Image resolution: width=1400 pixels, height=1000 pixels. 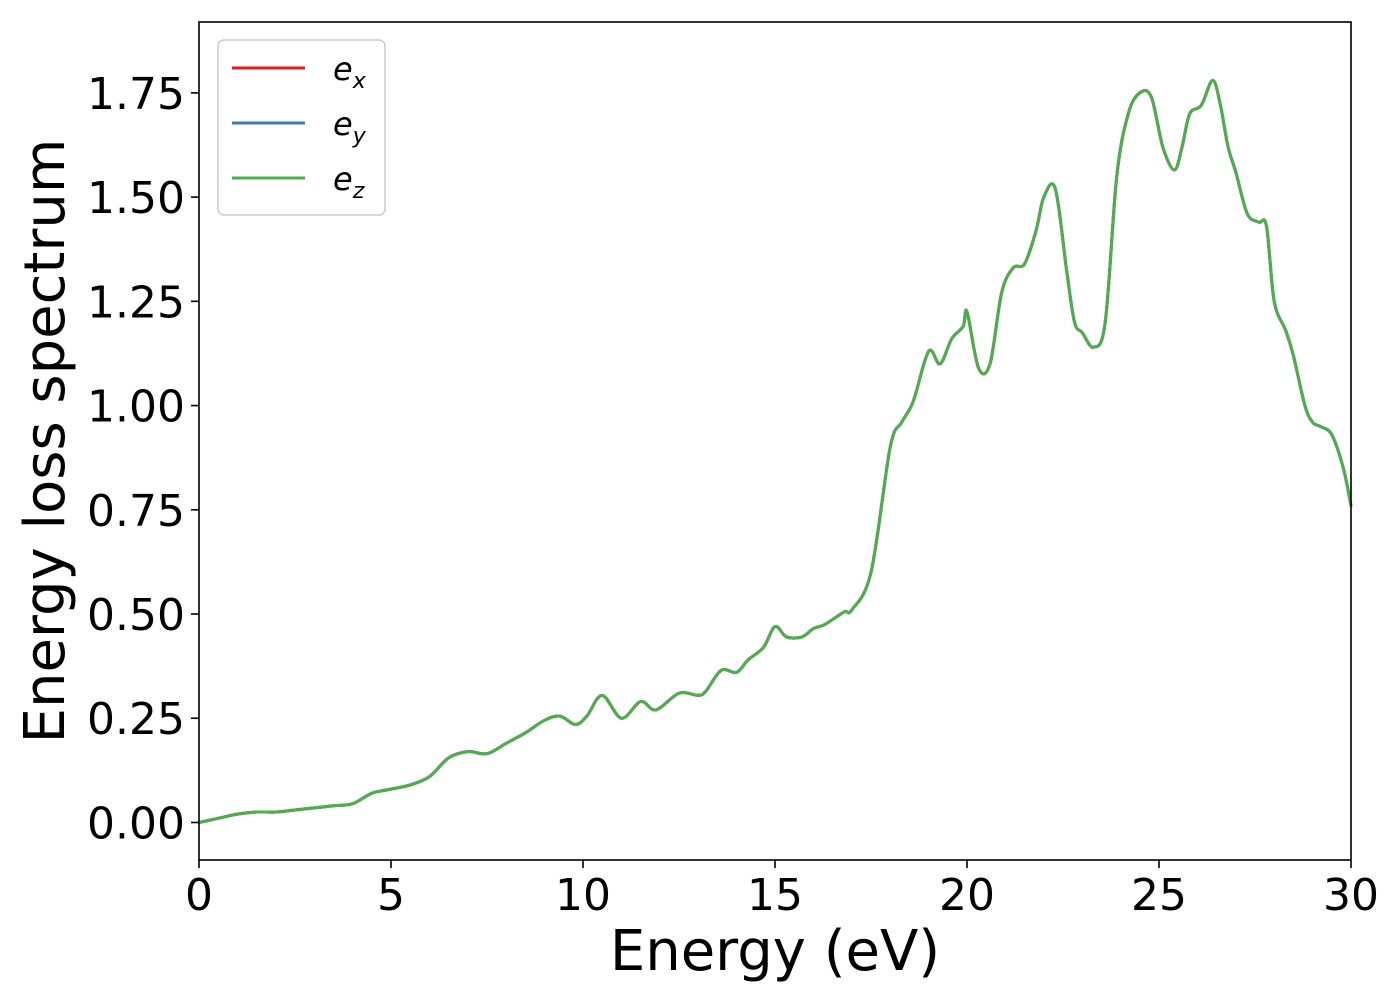 I want to click on x-tick-label: 25, so click(x=1159, y=895).